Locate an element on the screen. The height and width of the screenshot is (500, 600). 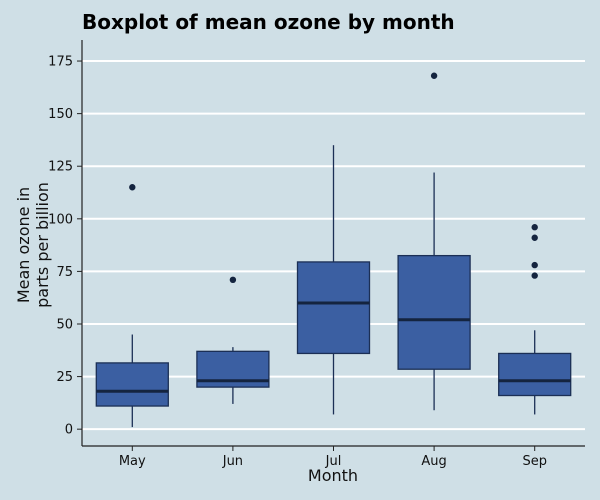
y-tick-label: 125 is located at coordinates (60, 167).